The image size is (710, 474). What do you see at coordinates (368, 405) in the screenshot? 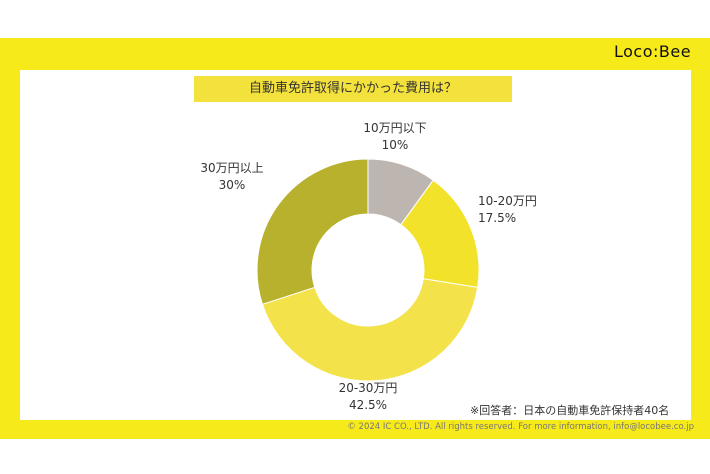
I see `slice-value-label-3: 42.5%` at bounding box center [368, 405].